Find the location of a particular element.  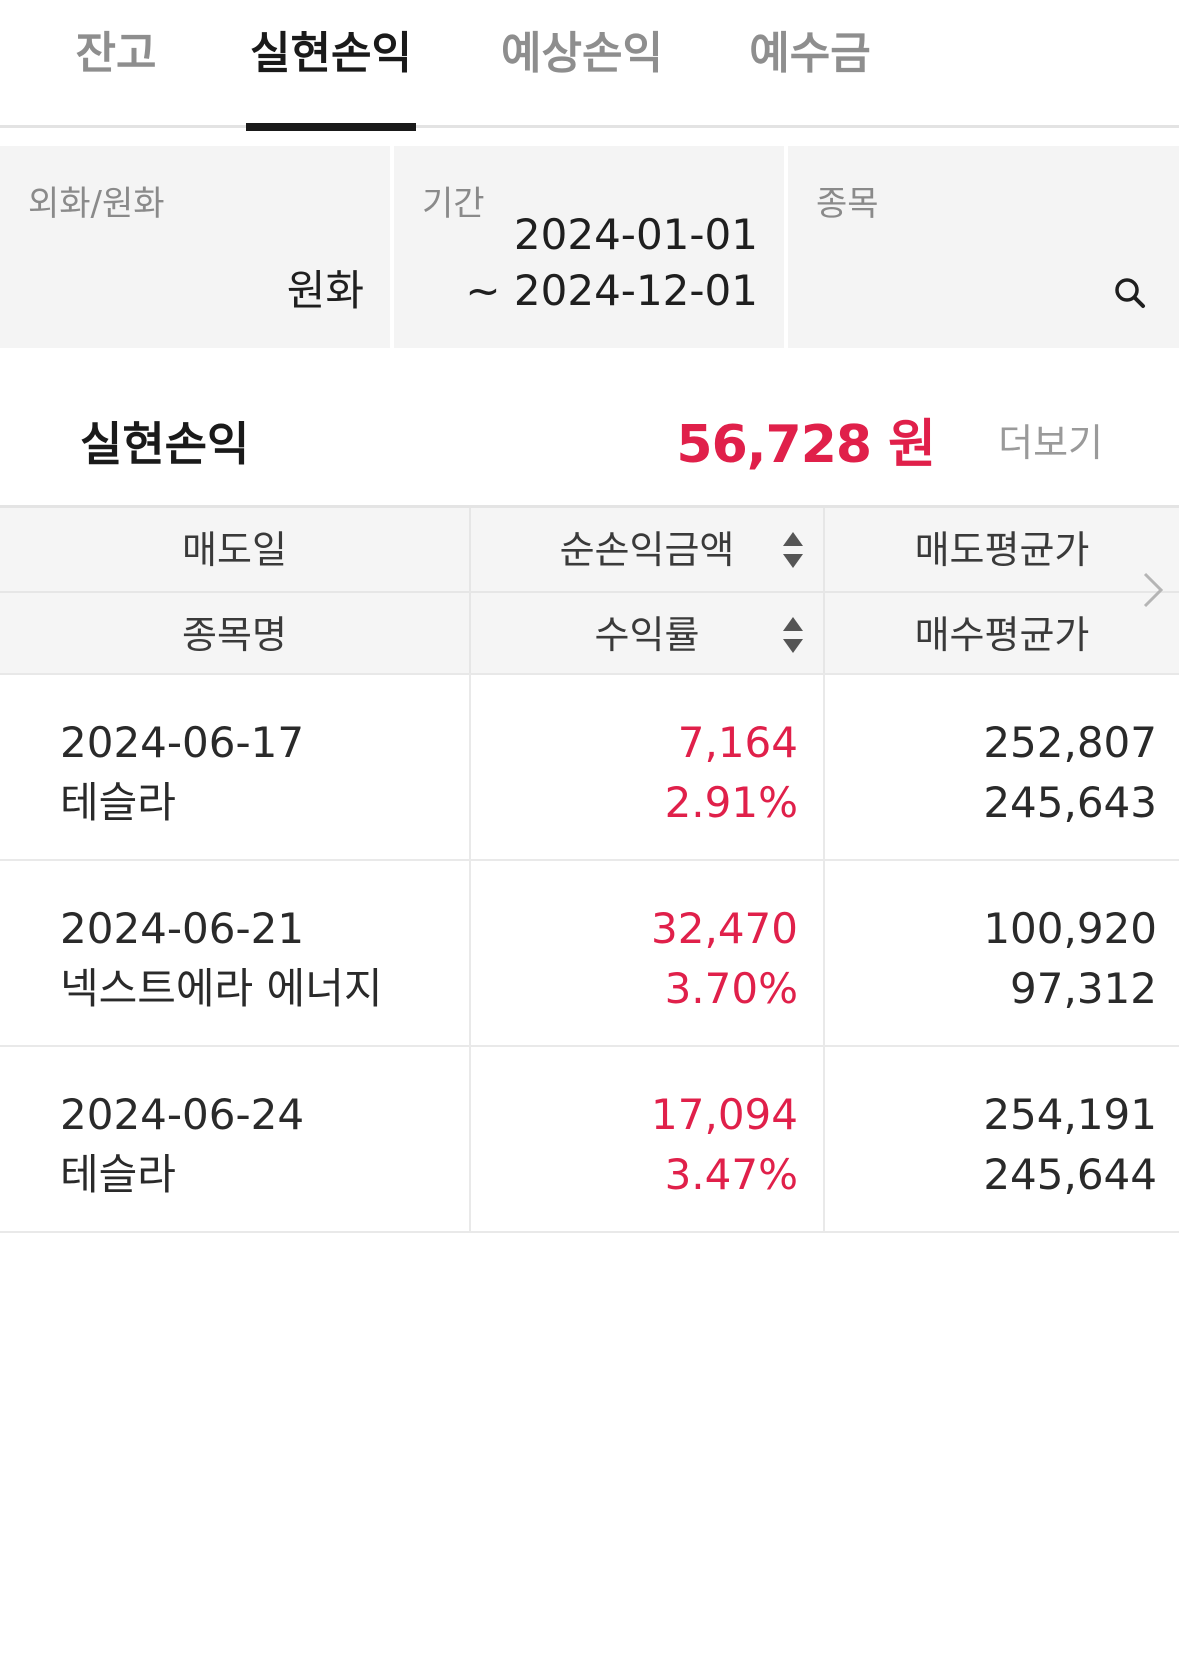

period-filter-label: 기간 is located at coordinates (453, 204).